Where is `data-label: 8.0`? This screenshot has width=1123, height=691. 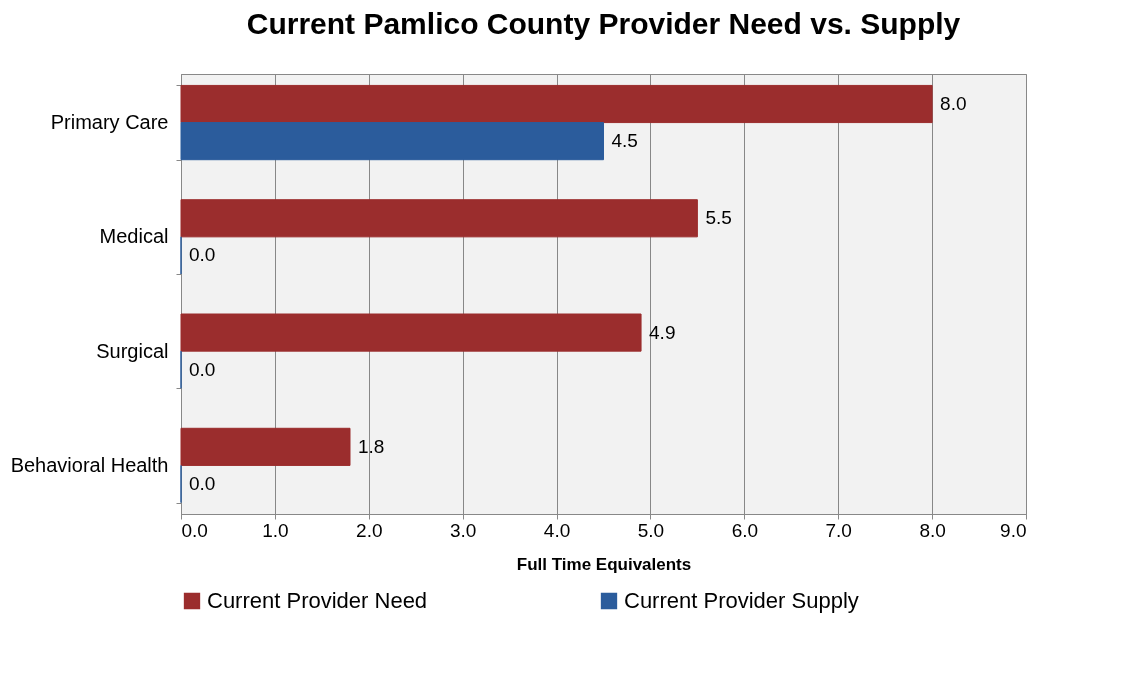 data-label: 8.0 is located at coordinates (953, 103).